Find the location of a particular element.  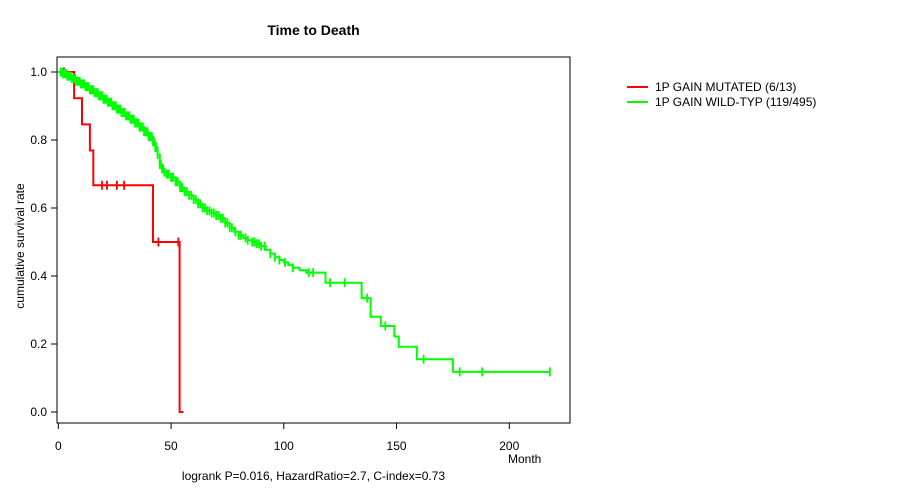

legend-label-wildtype: 1P GAIN WILD-TYP (119/495) is located at coordinates (736, 101).